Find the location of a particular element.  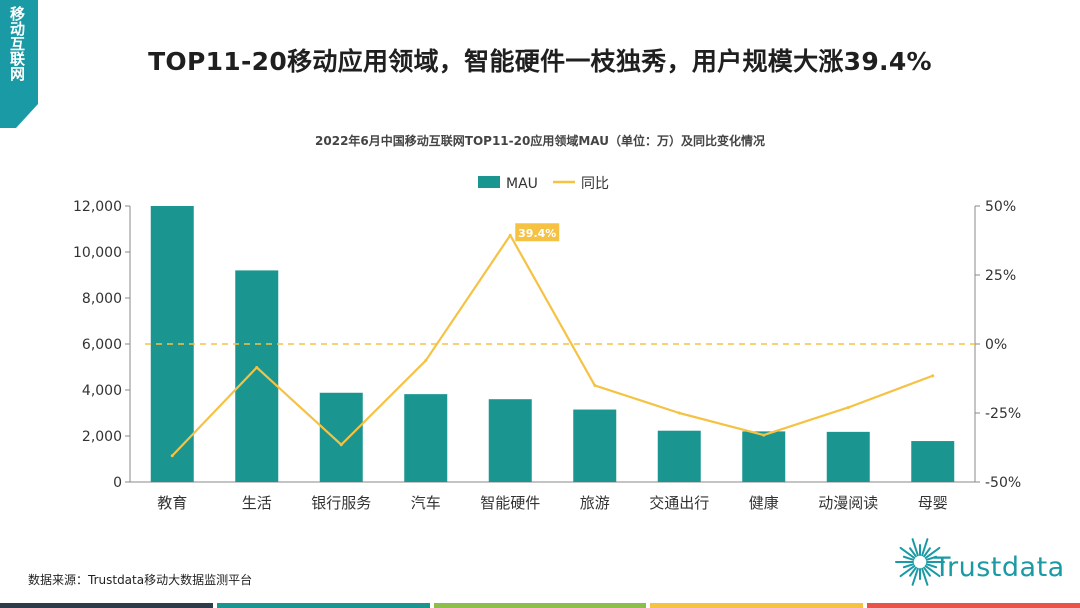

y-left-tick-label: 12,000 is located at coordinates (97, 207).